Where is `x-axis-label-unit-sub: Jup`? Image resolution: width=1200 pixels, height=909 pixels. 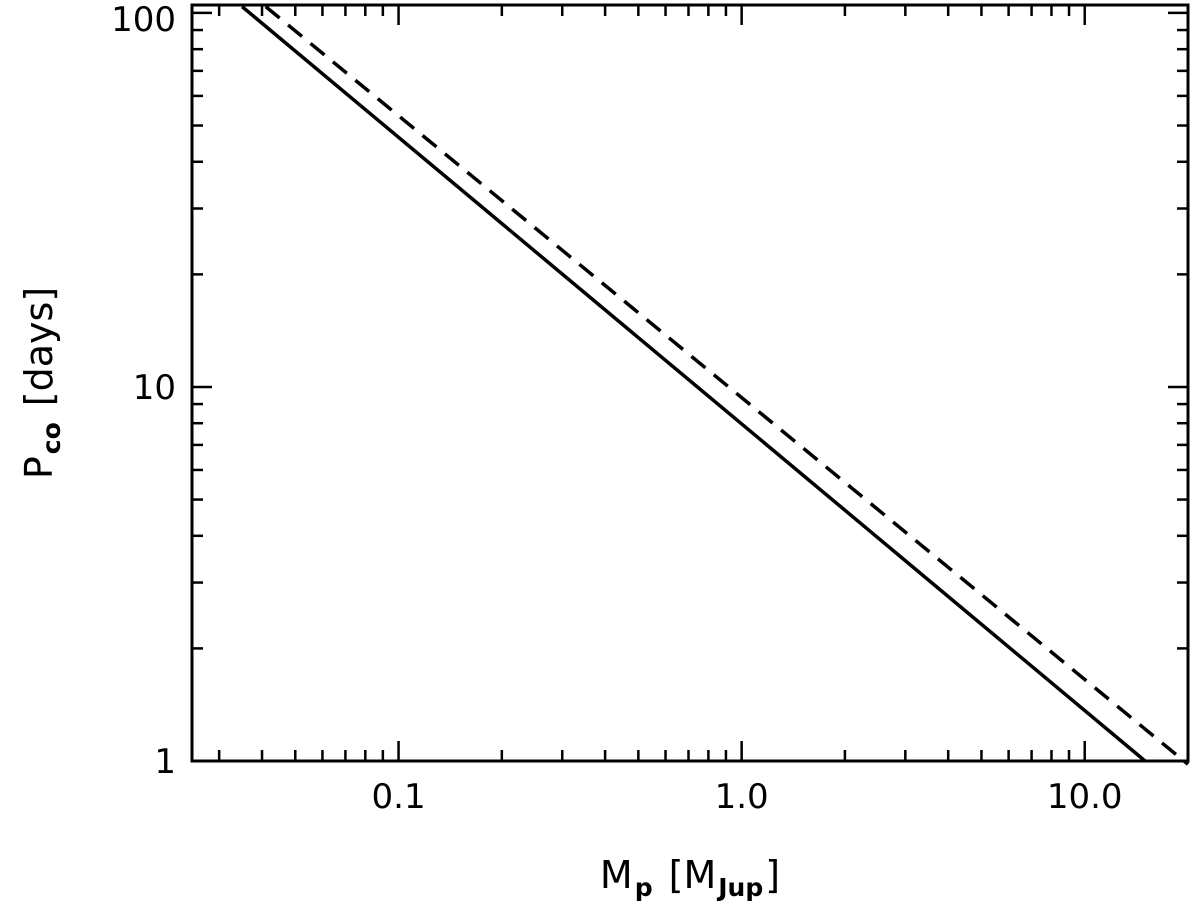 x-axis-label-unit-sub: Jup is located at coordinates (739, 887).